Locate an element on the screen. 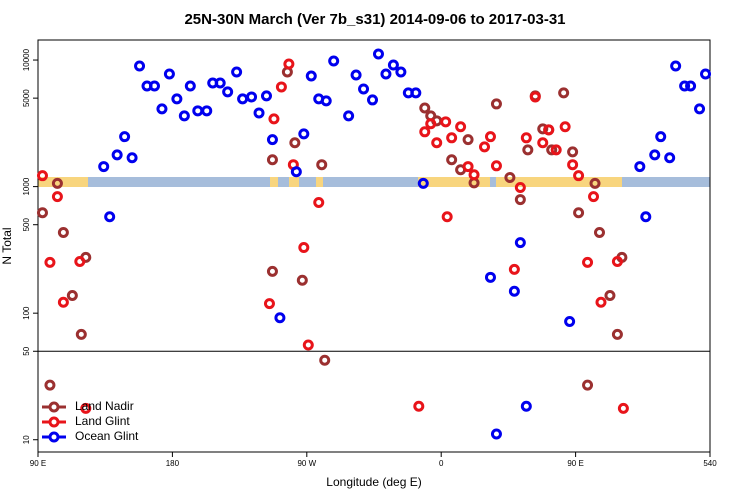  y-tick-label: 1000 is located at coordinates (26, 186).